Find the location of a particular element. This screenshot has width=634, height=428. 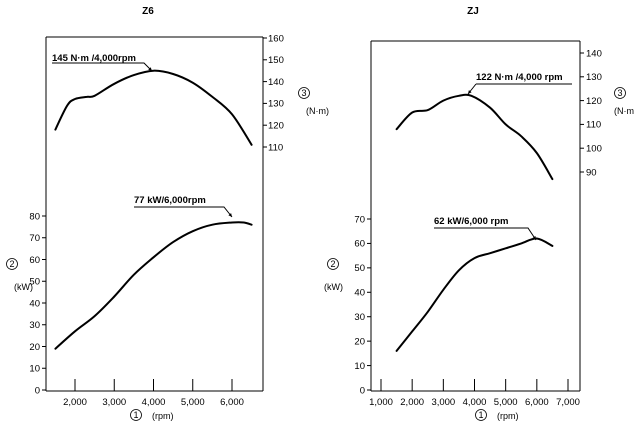

panel-2-power-axis-marker-circle is located at coordinates (333, 264).